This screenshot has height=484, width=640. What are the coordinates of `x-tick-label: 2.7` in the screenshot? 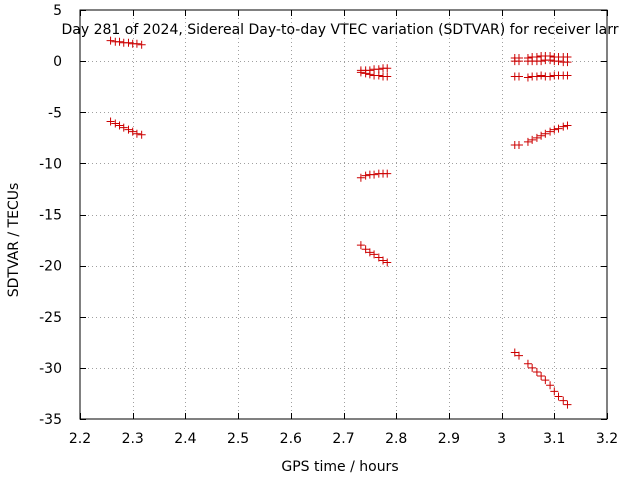 It's located at (343, 439).